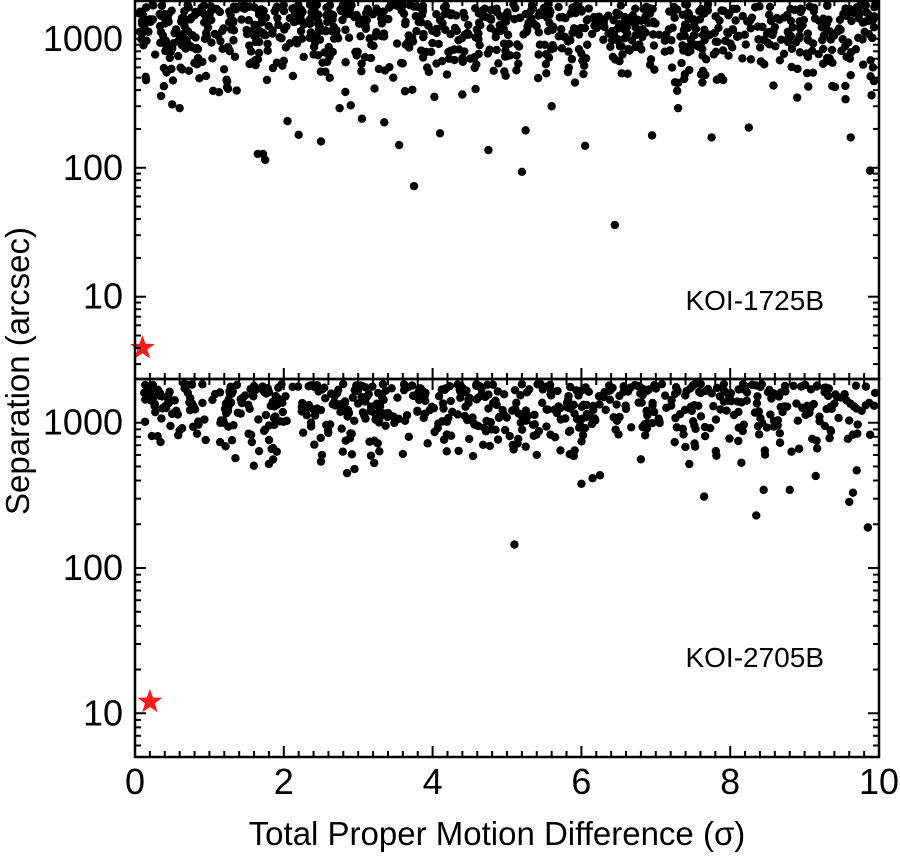 The height and width of the screenshot is (866, 900). I want to click on x-tick-label: 2, so click(284, 781).